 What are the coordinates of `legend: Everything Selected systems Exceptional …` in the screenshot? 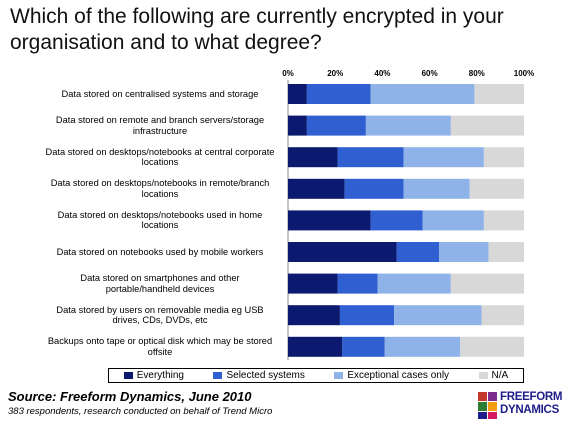 It's located at (316, 375).